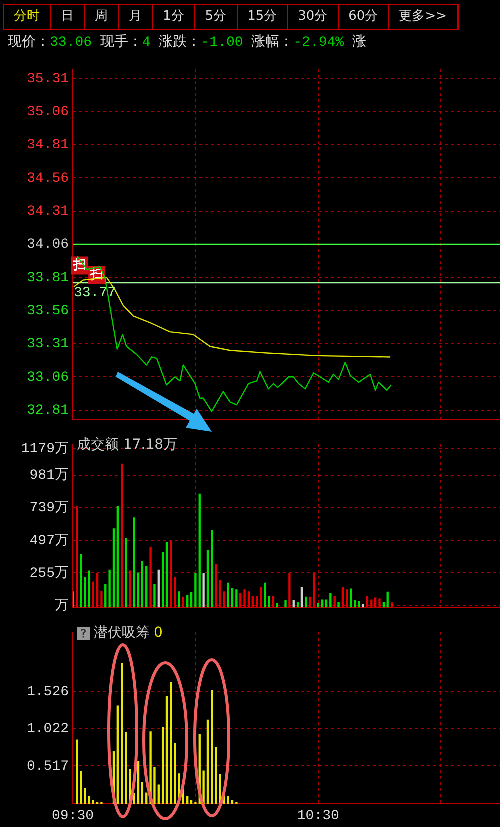 The width and height of the screenshot is (500, 827). What do you see at coordinates (313, 17) in the screenshot?
I see `category-label: 30分` at bounding box center [313, 17].